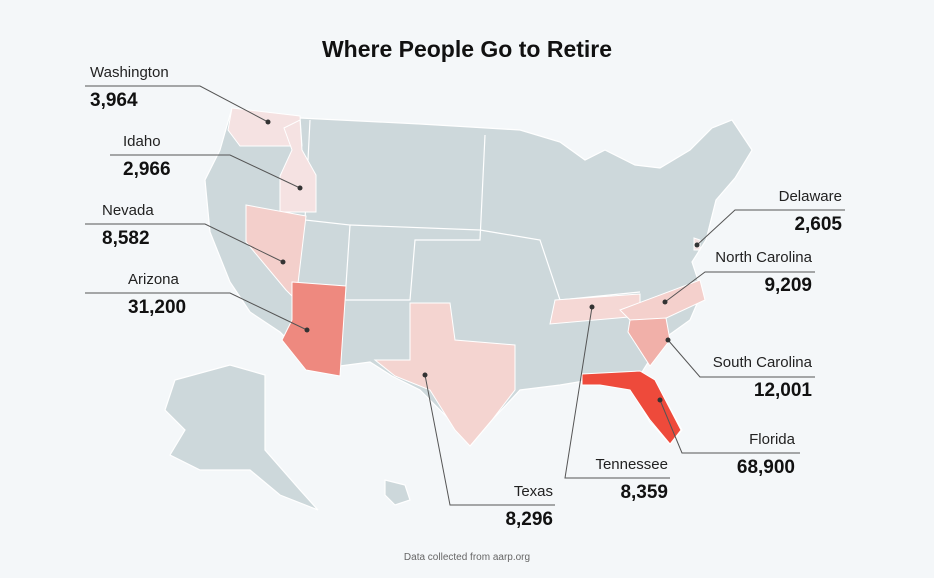  What do you see at coordinates (783, 390) in the screenshot?
I see `state-value: 12,001` at bounding box center [783, 390].